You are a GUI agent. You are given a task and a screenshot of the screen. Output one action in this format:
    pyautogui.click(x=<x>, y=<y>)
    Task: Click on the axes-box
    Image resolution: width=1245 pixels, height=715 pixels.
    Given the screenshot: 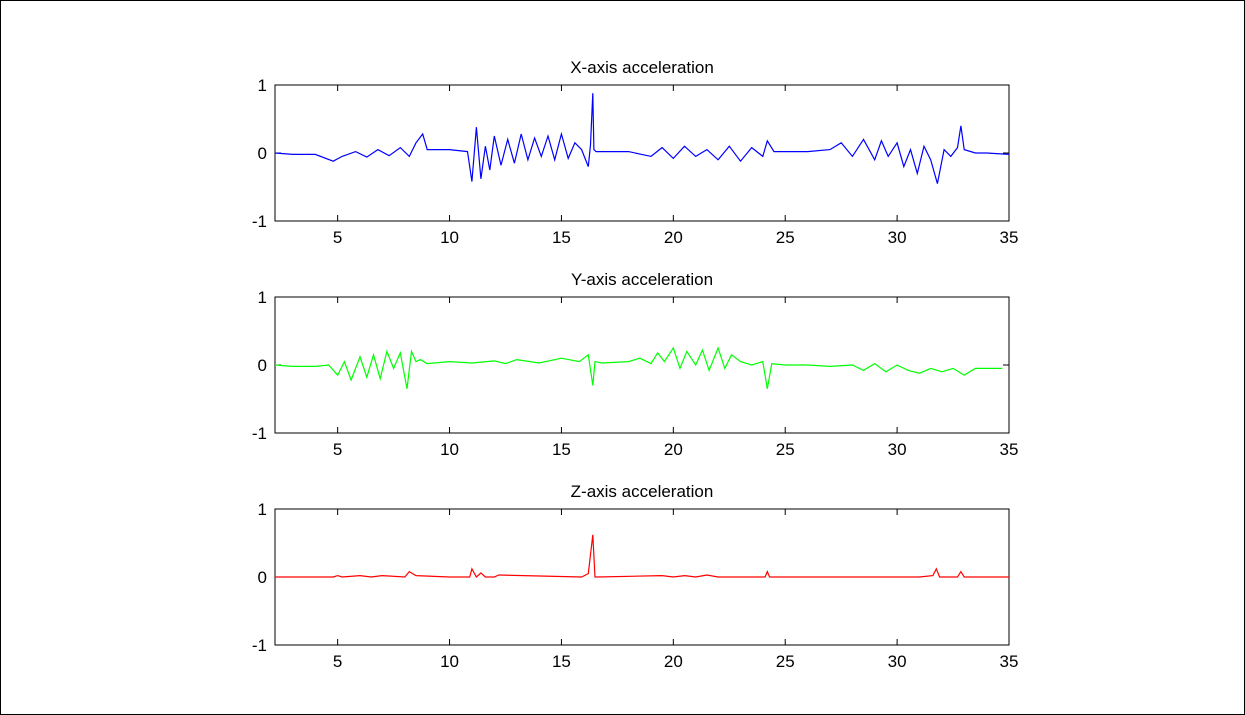 What is the action you would take?
    pyautogui.click(x=642, y=365)
    